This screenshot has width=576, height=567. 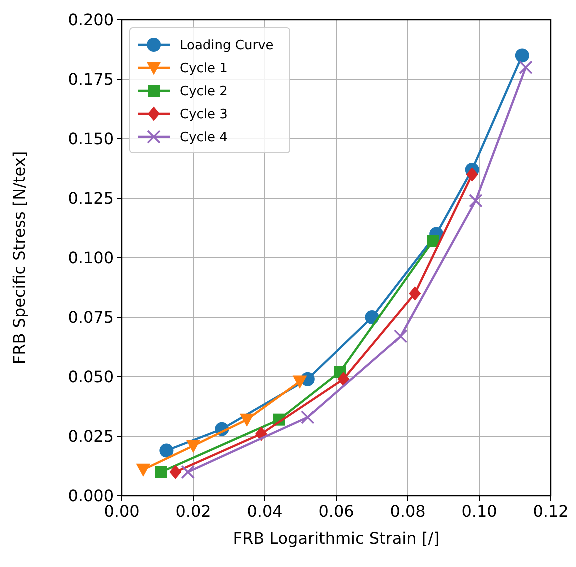 What do you see at coordinates (91, 436) in the screenshot?
I see `y-tick-label: 0.025` at bounding box center [91, 436].